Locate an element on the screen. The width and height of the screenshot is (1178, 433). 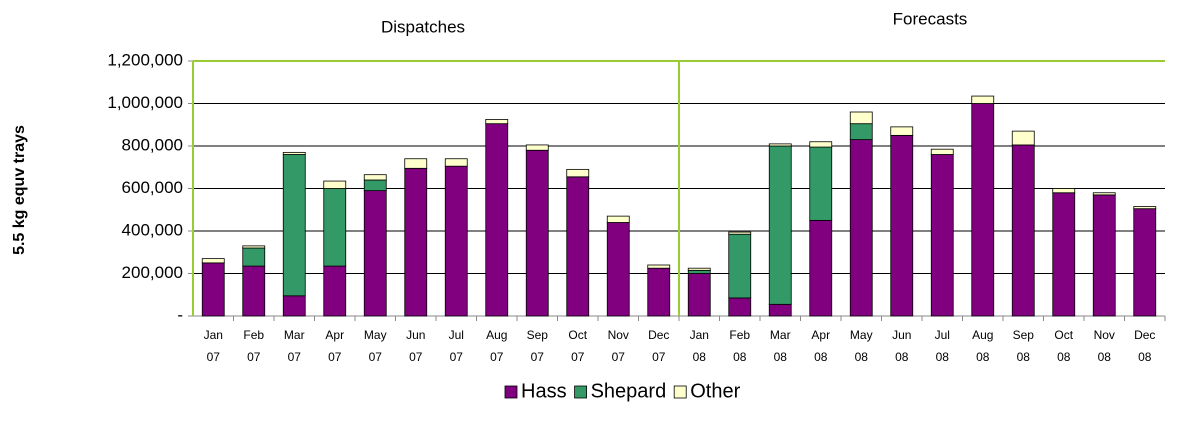
x-tick-label-box: Oct 08 is located at coordinates (1063, 346).